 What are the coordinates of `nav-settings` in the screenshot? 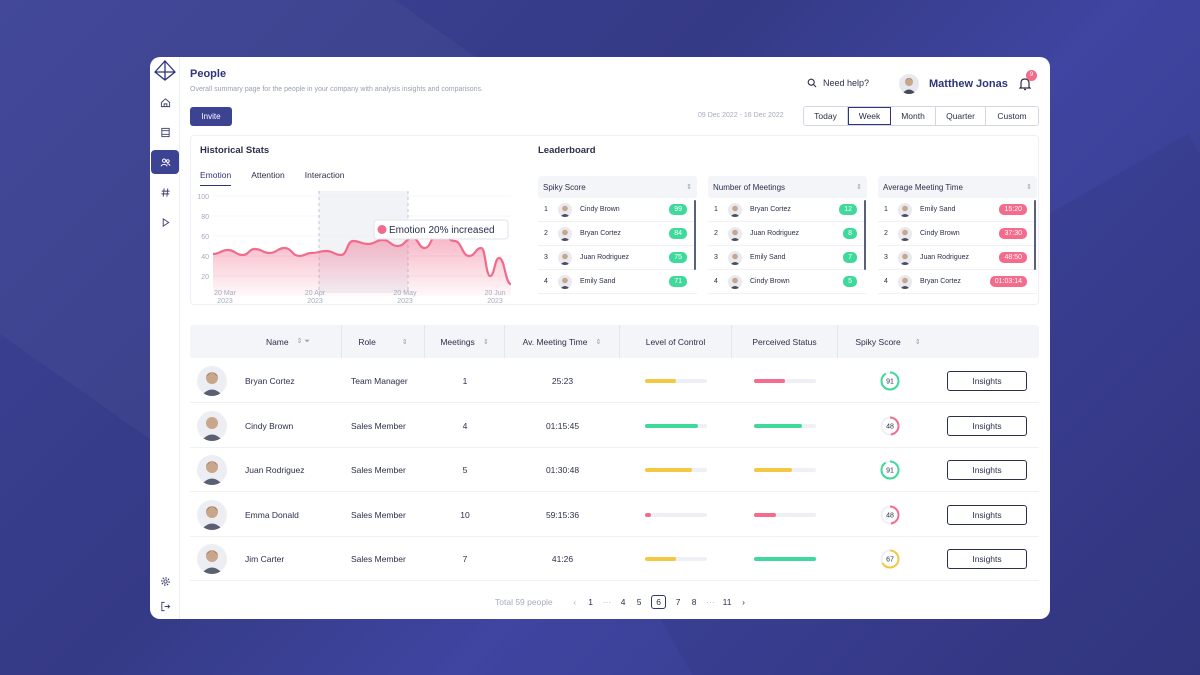 It's located at (165, 581).